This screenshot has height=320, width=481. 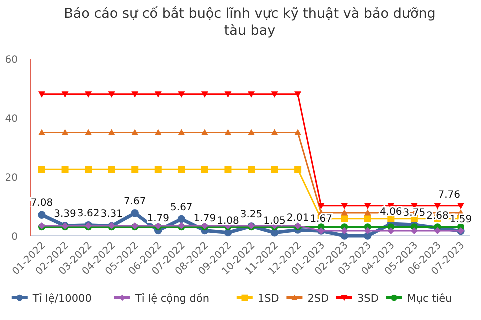 I want to click on data-label: 2.01, so click(x=298, y=218).